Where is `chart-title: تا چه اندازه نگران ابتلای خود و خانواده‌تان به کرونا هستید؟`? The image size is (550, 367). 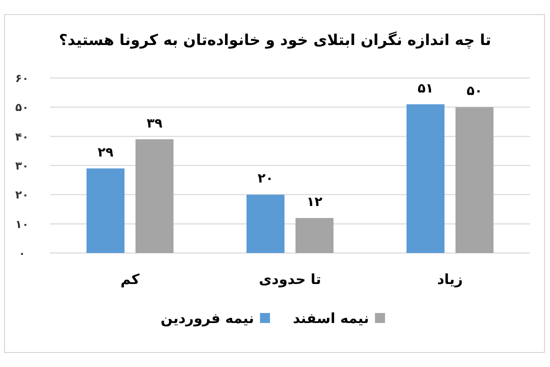 chart-title: تا چه اندازه نگران ابتلای خود و خانواده‌تان به کرونا هستید؟ is located at coordinates (275, 40).